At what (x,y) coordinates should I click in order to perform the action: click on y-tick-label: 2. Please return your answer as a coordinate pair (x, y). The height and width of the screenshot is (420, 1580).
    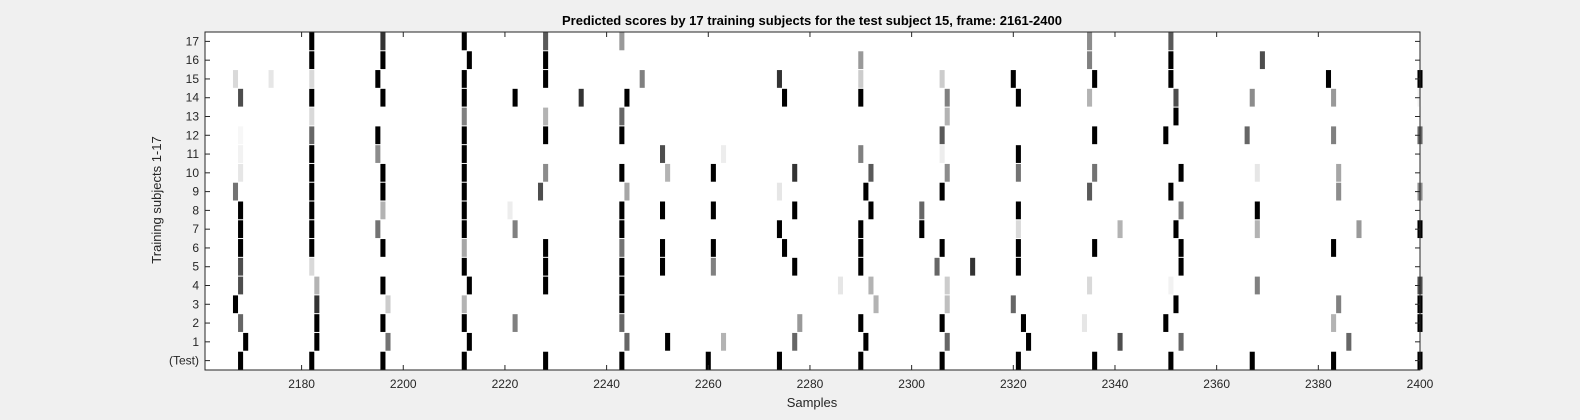
    Looking at the image, I should click on (195, 323).